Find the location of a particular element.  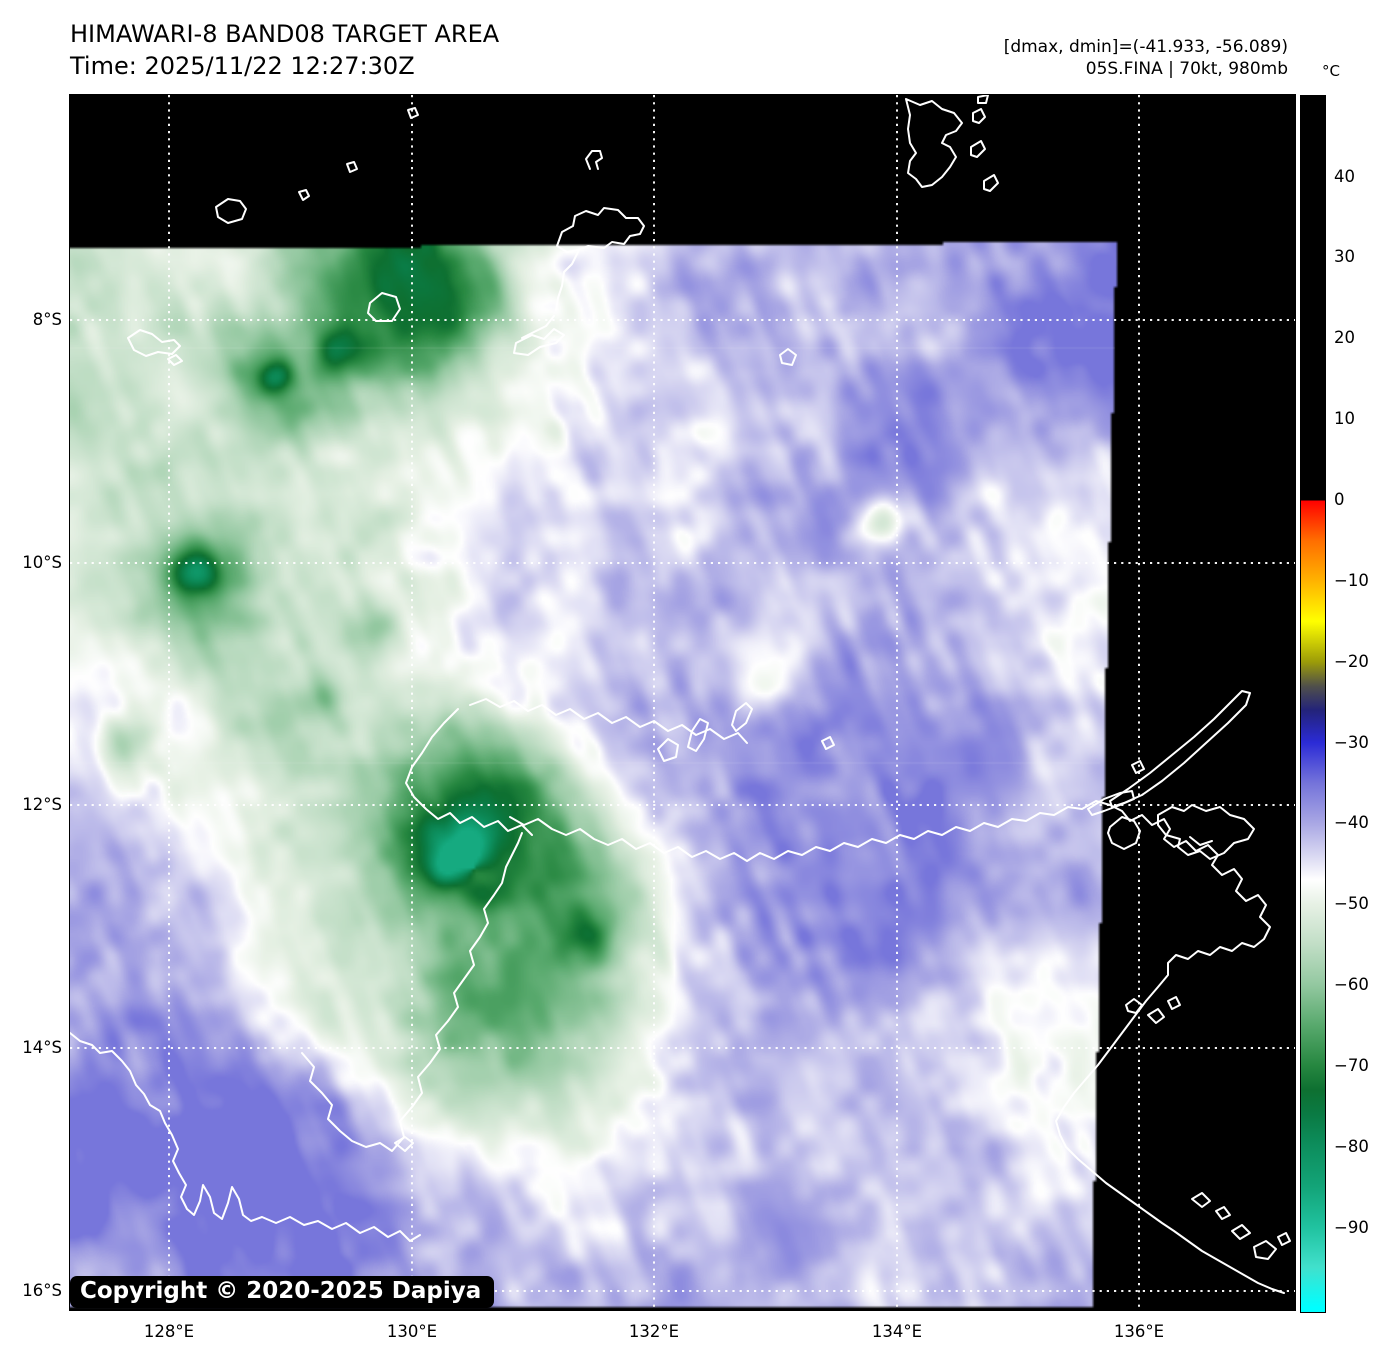

dmax-dmin-label: [dmax, dmin]=(-41.933, -56.089) is located at coordinates (1145, 47).